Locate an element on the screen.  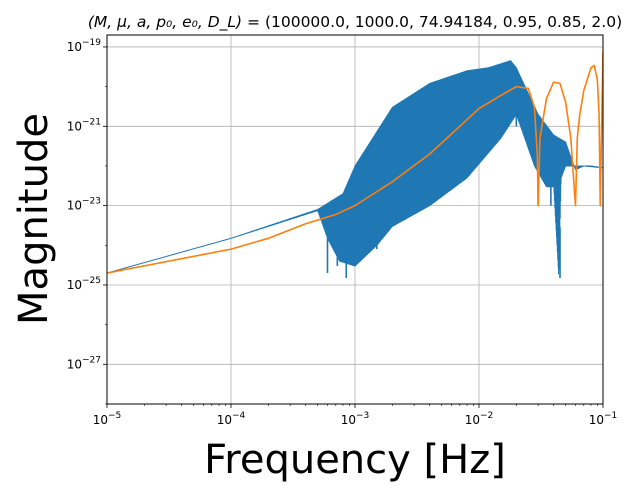
x-tick-label: 10⁻¹ is located at coordinates (603, 419).